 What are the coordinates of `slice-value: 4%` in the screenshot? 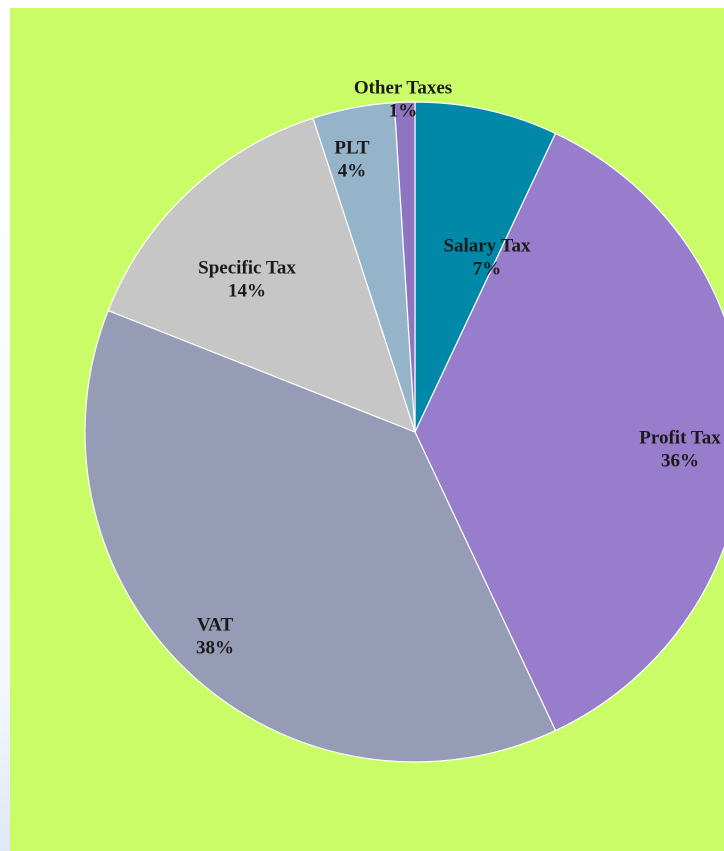 It's located at (352, 170).